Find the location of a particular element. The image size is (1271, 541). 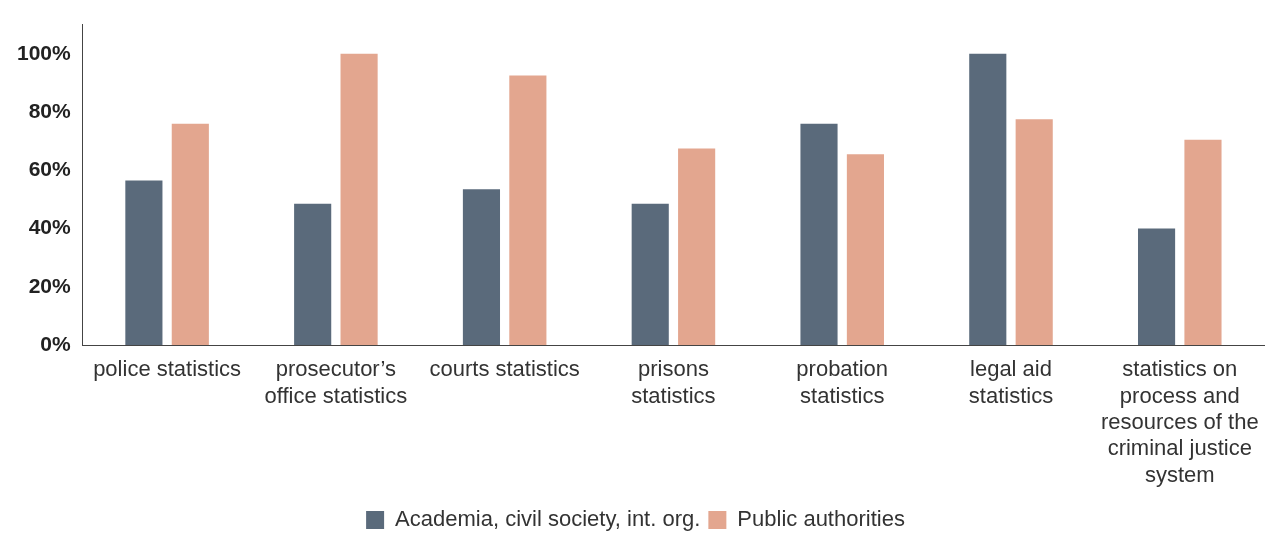

x-tick-label: police statistics is located at coordinates (167, 369).